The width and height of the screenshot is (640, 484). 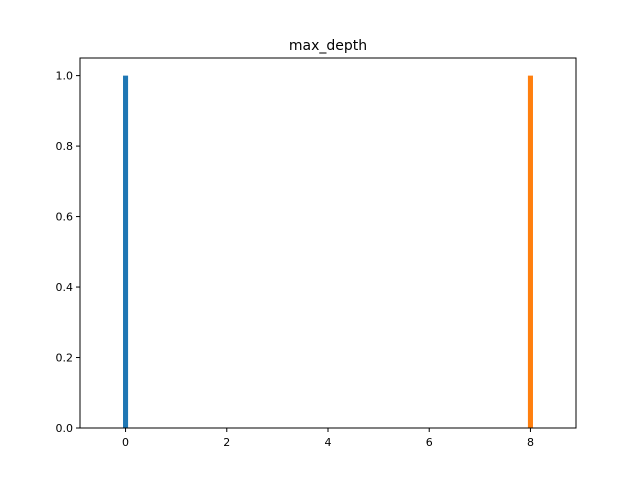 What do you see at coordinates (65, 287) in the screenshot?
I see `y-tick-label-2: 0.4` at bounding box center [65, 287].